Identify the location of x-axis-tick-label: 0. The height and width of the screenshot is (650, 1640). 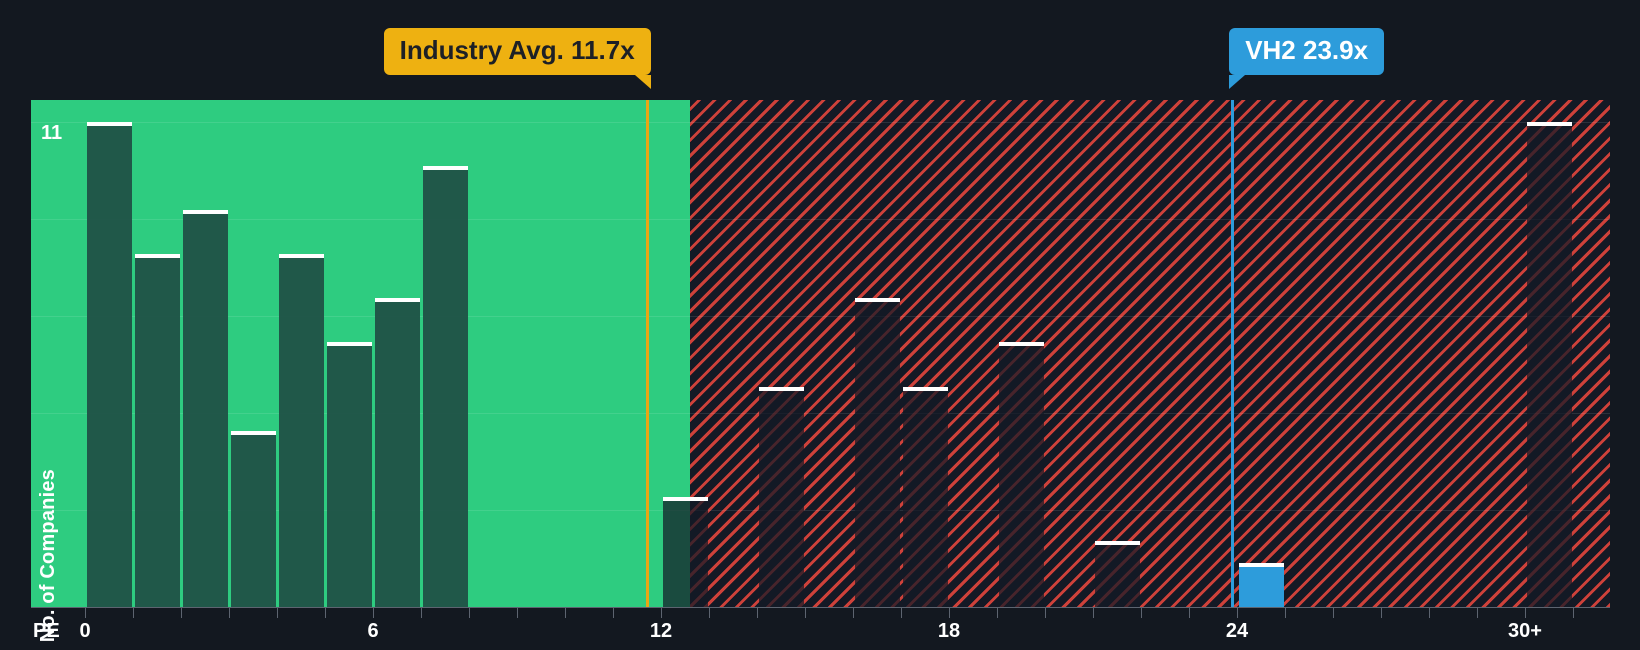
(85, 631).